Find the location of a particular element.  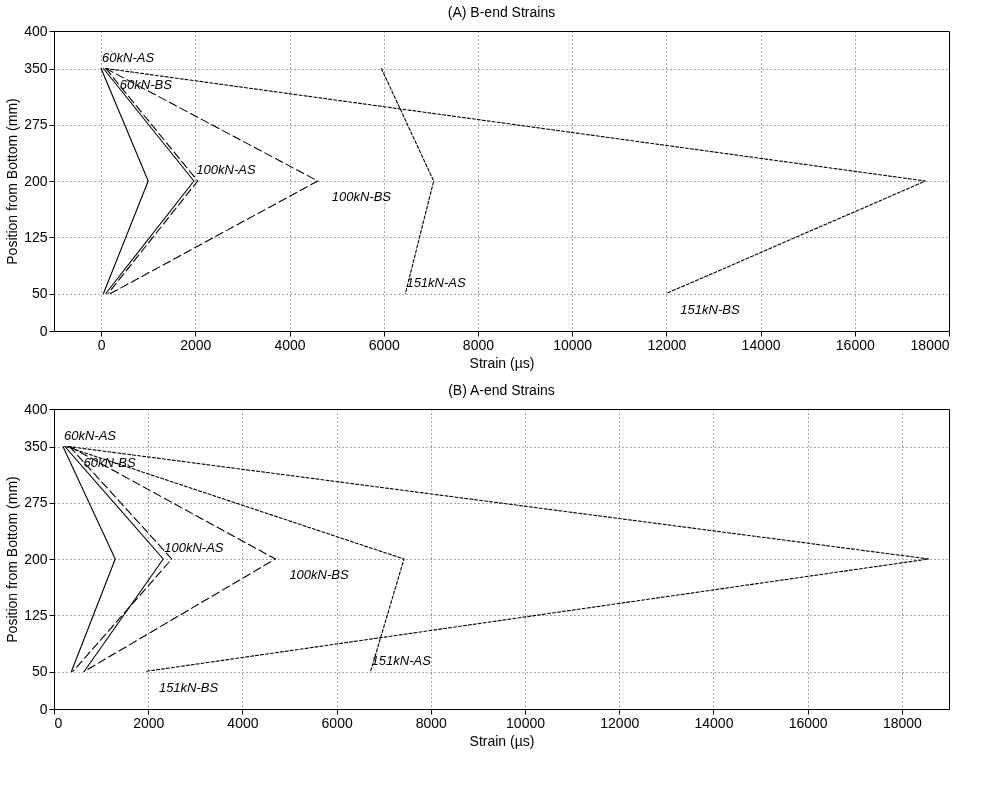

annotation: 60kN-BS is located at coordinates (146, 84).